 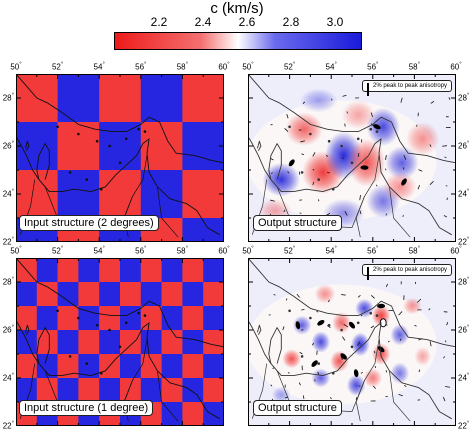 What do you see at coordinates (456, 251) in the screenshot?
I see `x-tick-label: 60°` at bounding box center [456, 251].